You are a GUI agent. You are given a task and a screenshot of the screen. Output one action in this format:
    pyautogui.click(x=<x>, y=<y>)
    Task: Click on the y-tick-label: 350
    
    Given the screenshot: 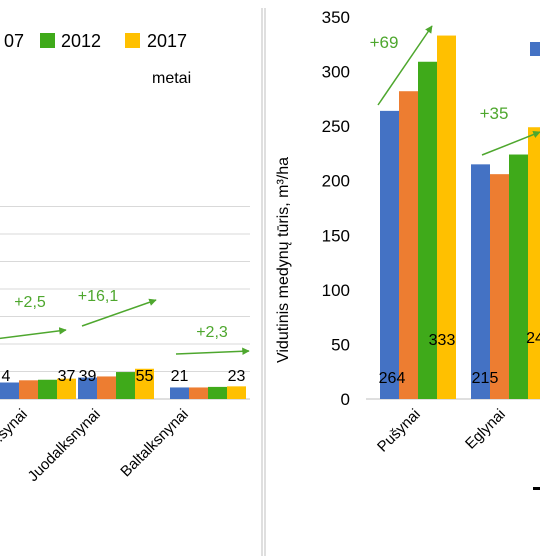 What is the action you would take?
    pyautogui.click(x=336, y=17)
    